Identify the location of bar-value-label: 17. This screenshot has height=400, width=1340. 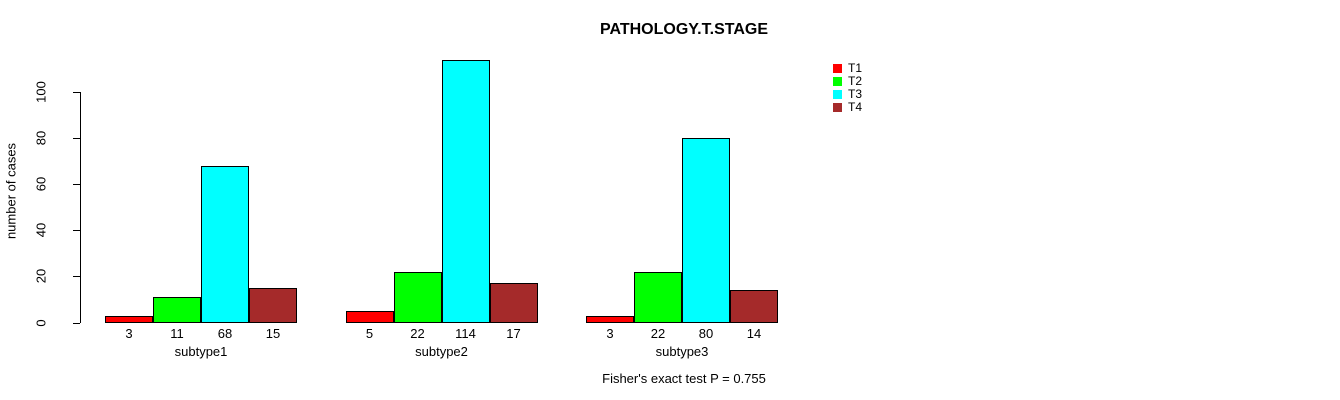
(513, 333).